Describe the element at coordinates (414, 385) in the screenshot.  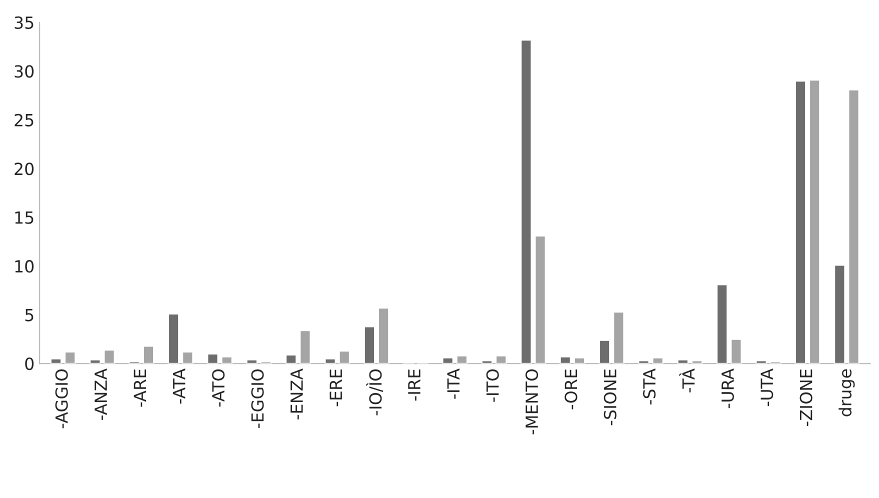
I see `x-tick-label: -IRE` at that location.